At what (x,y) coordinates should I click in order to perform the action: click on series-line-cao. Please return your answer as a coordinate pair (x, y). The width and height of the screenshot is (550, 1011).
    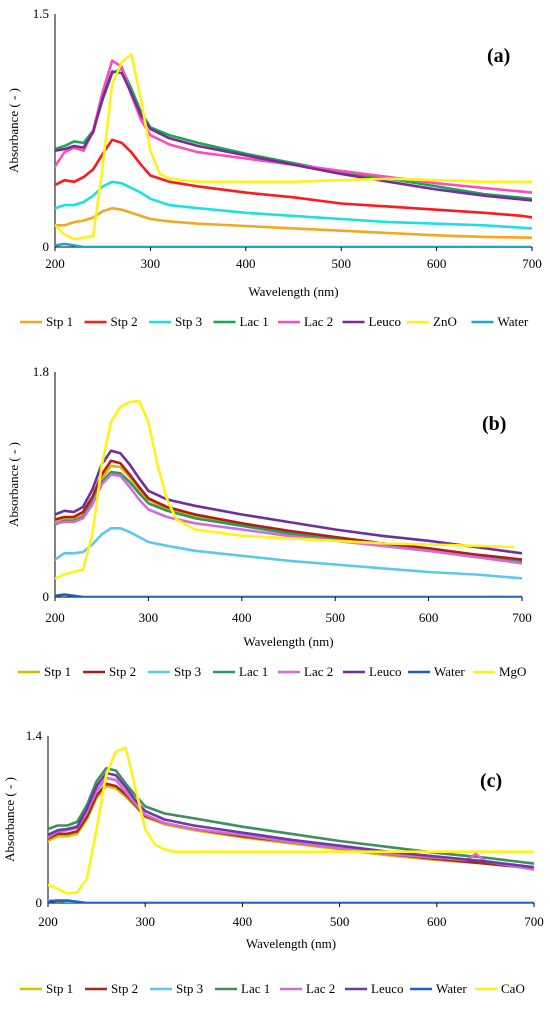
    Looking at the image, I should click on (291, 820).